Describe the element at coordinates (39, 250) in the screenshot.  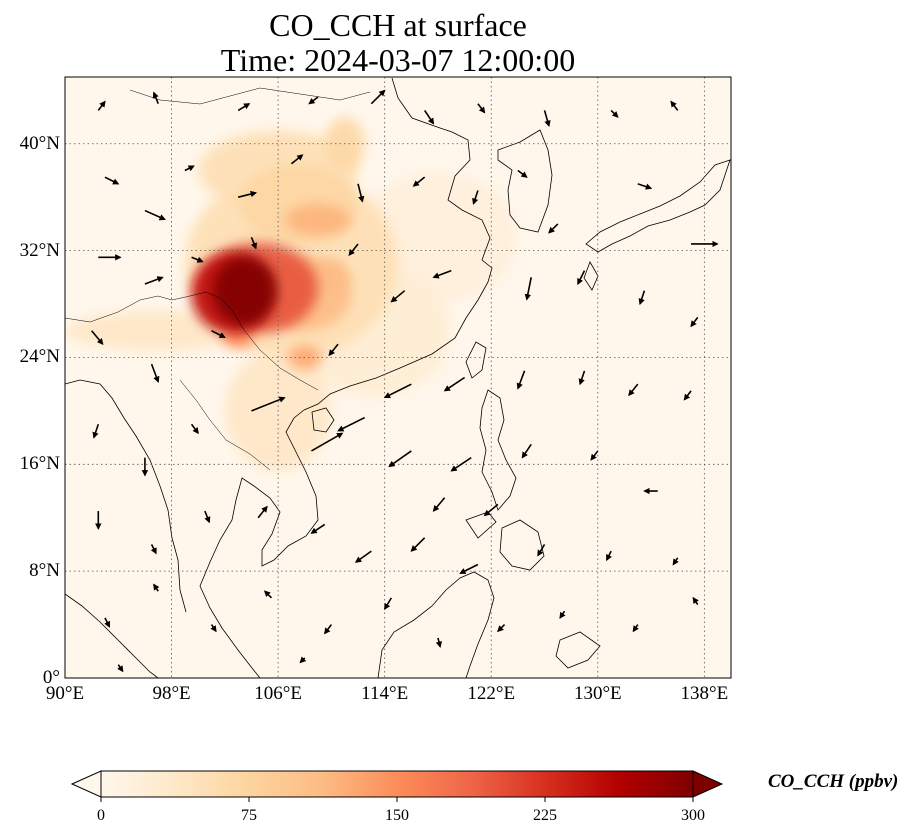
I see `y-tick-label: 32°N` at that location.